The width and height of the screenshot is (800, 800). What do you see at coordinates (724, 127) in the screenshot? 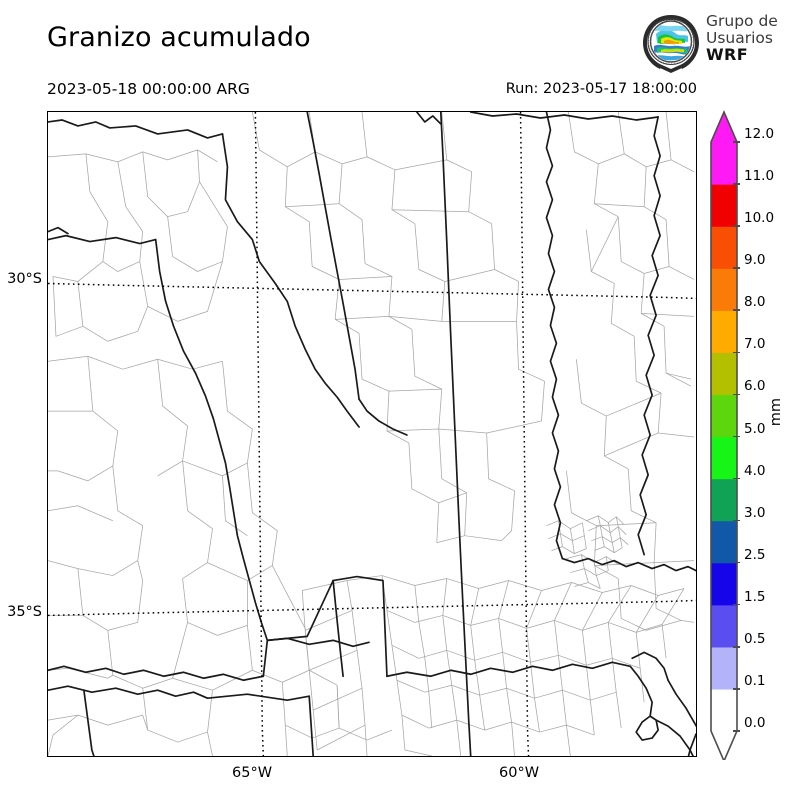
I see `colorbar-over-arrow` at bounding box center [724, 127].